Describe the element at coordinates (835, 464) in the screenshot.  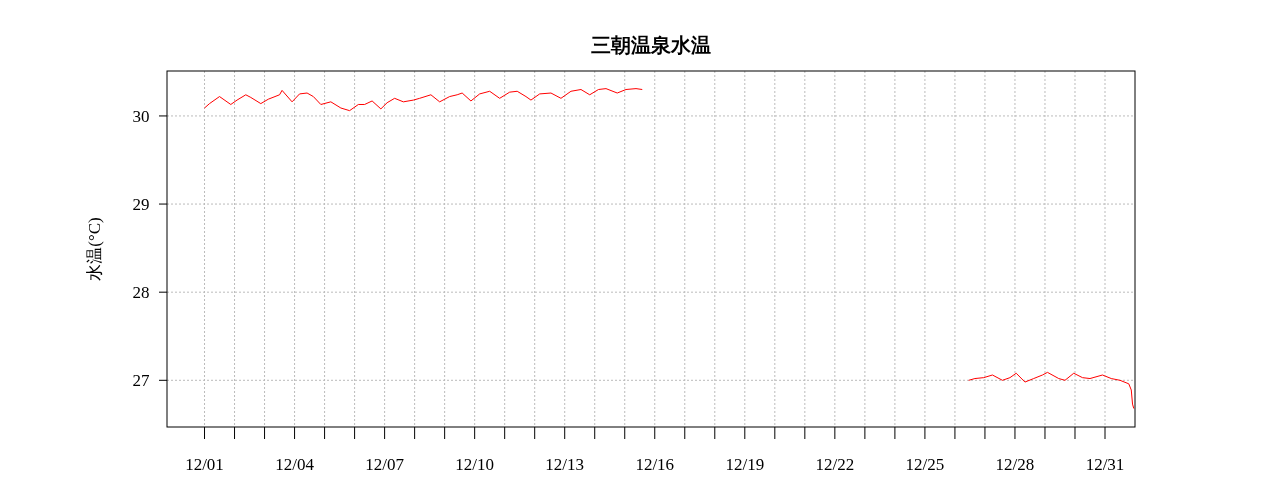
I see `x-tick-label: 12/22` at that location.